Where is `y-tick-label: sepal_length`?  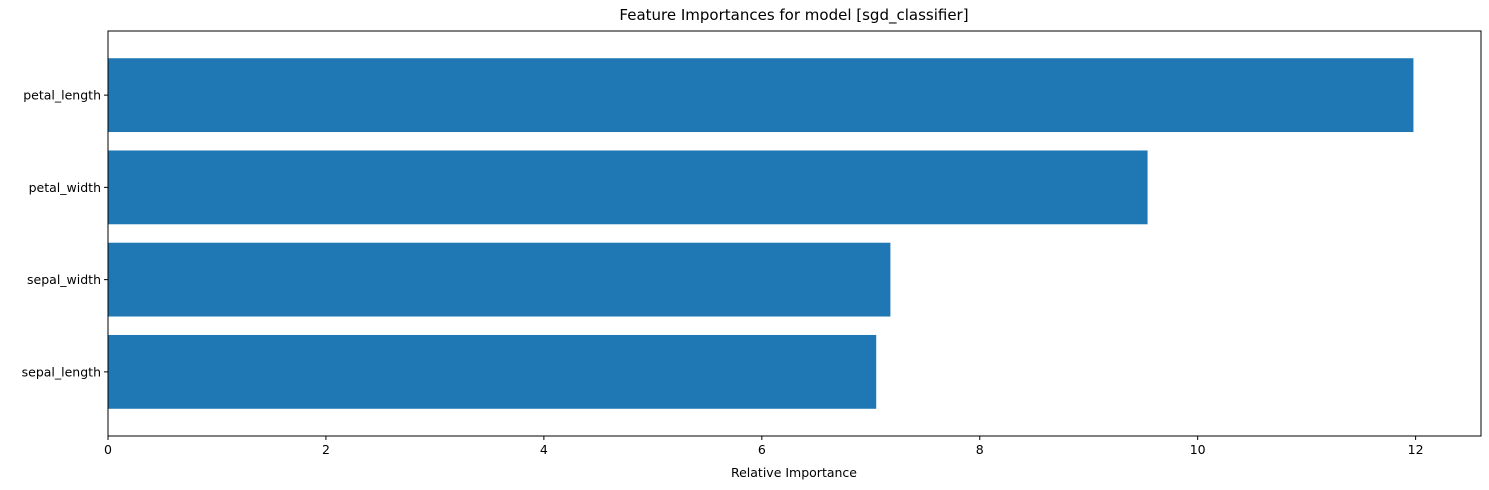 y-tick-label: sepal_length is located at coordinates (61, 371).